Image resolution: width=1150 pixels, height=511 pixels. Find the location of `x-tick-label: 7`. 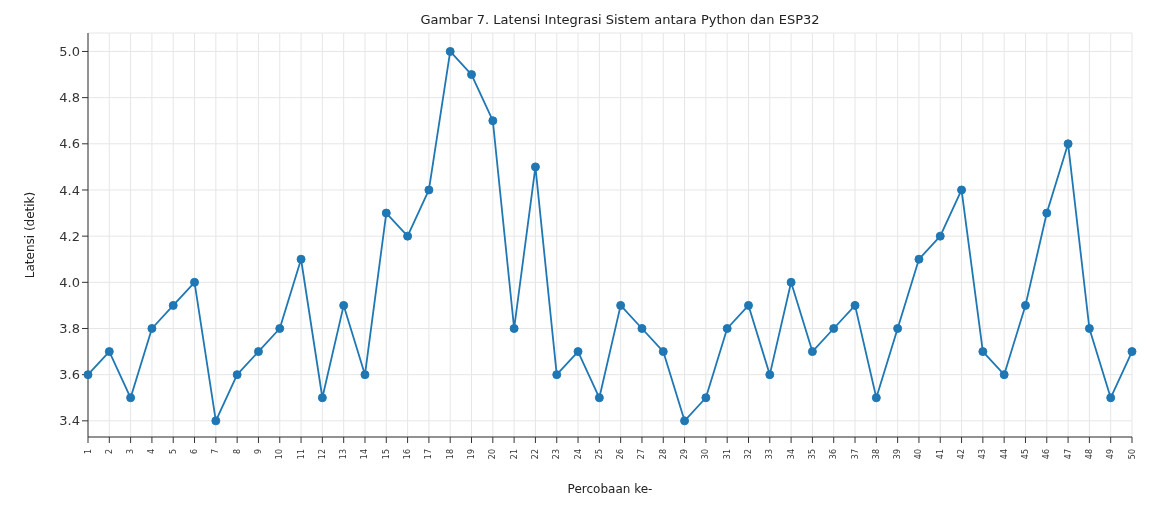

x-tick-label: 7 is located at coordinates (216, 452).